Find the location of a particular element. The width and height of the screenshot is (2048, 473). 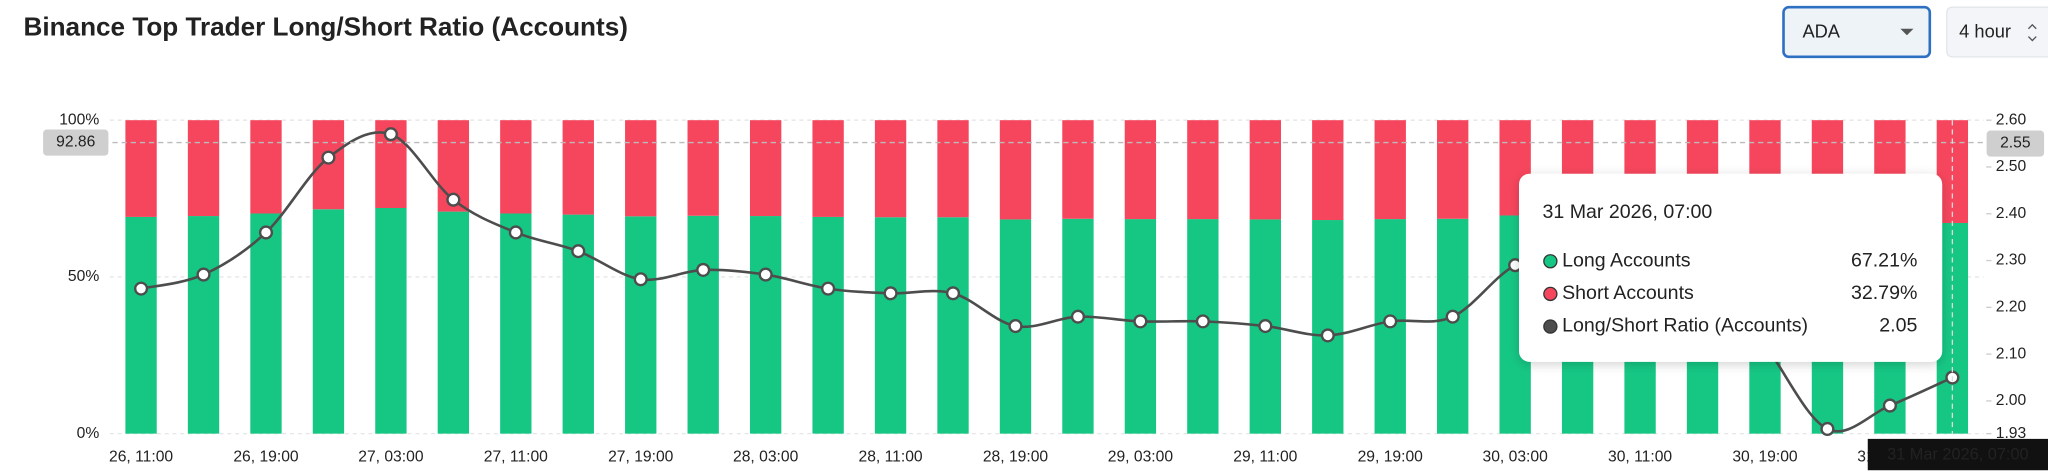

y2-tick-label: 2.40 is located at coordinates (2011, 213).